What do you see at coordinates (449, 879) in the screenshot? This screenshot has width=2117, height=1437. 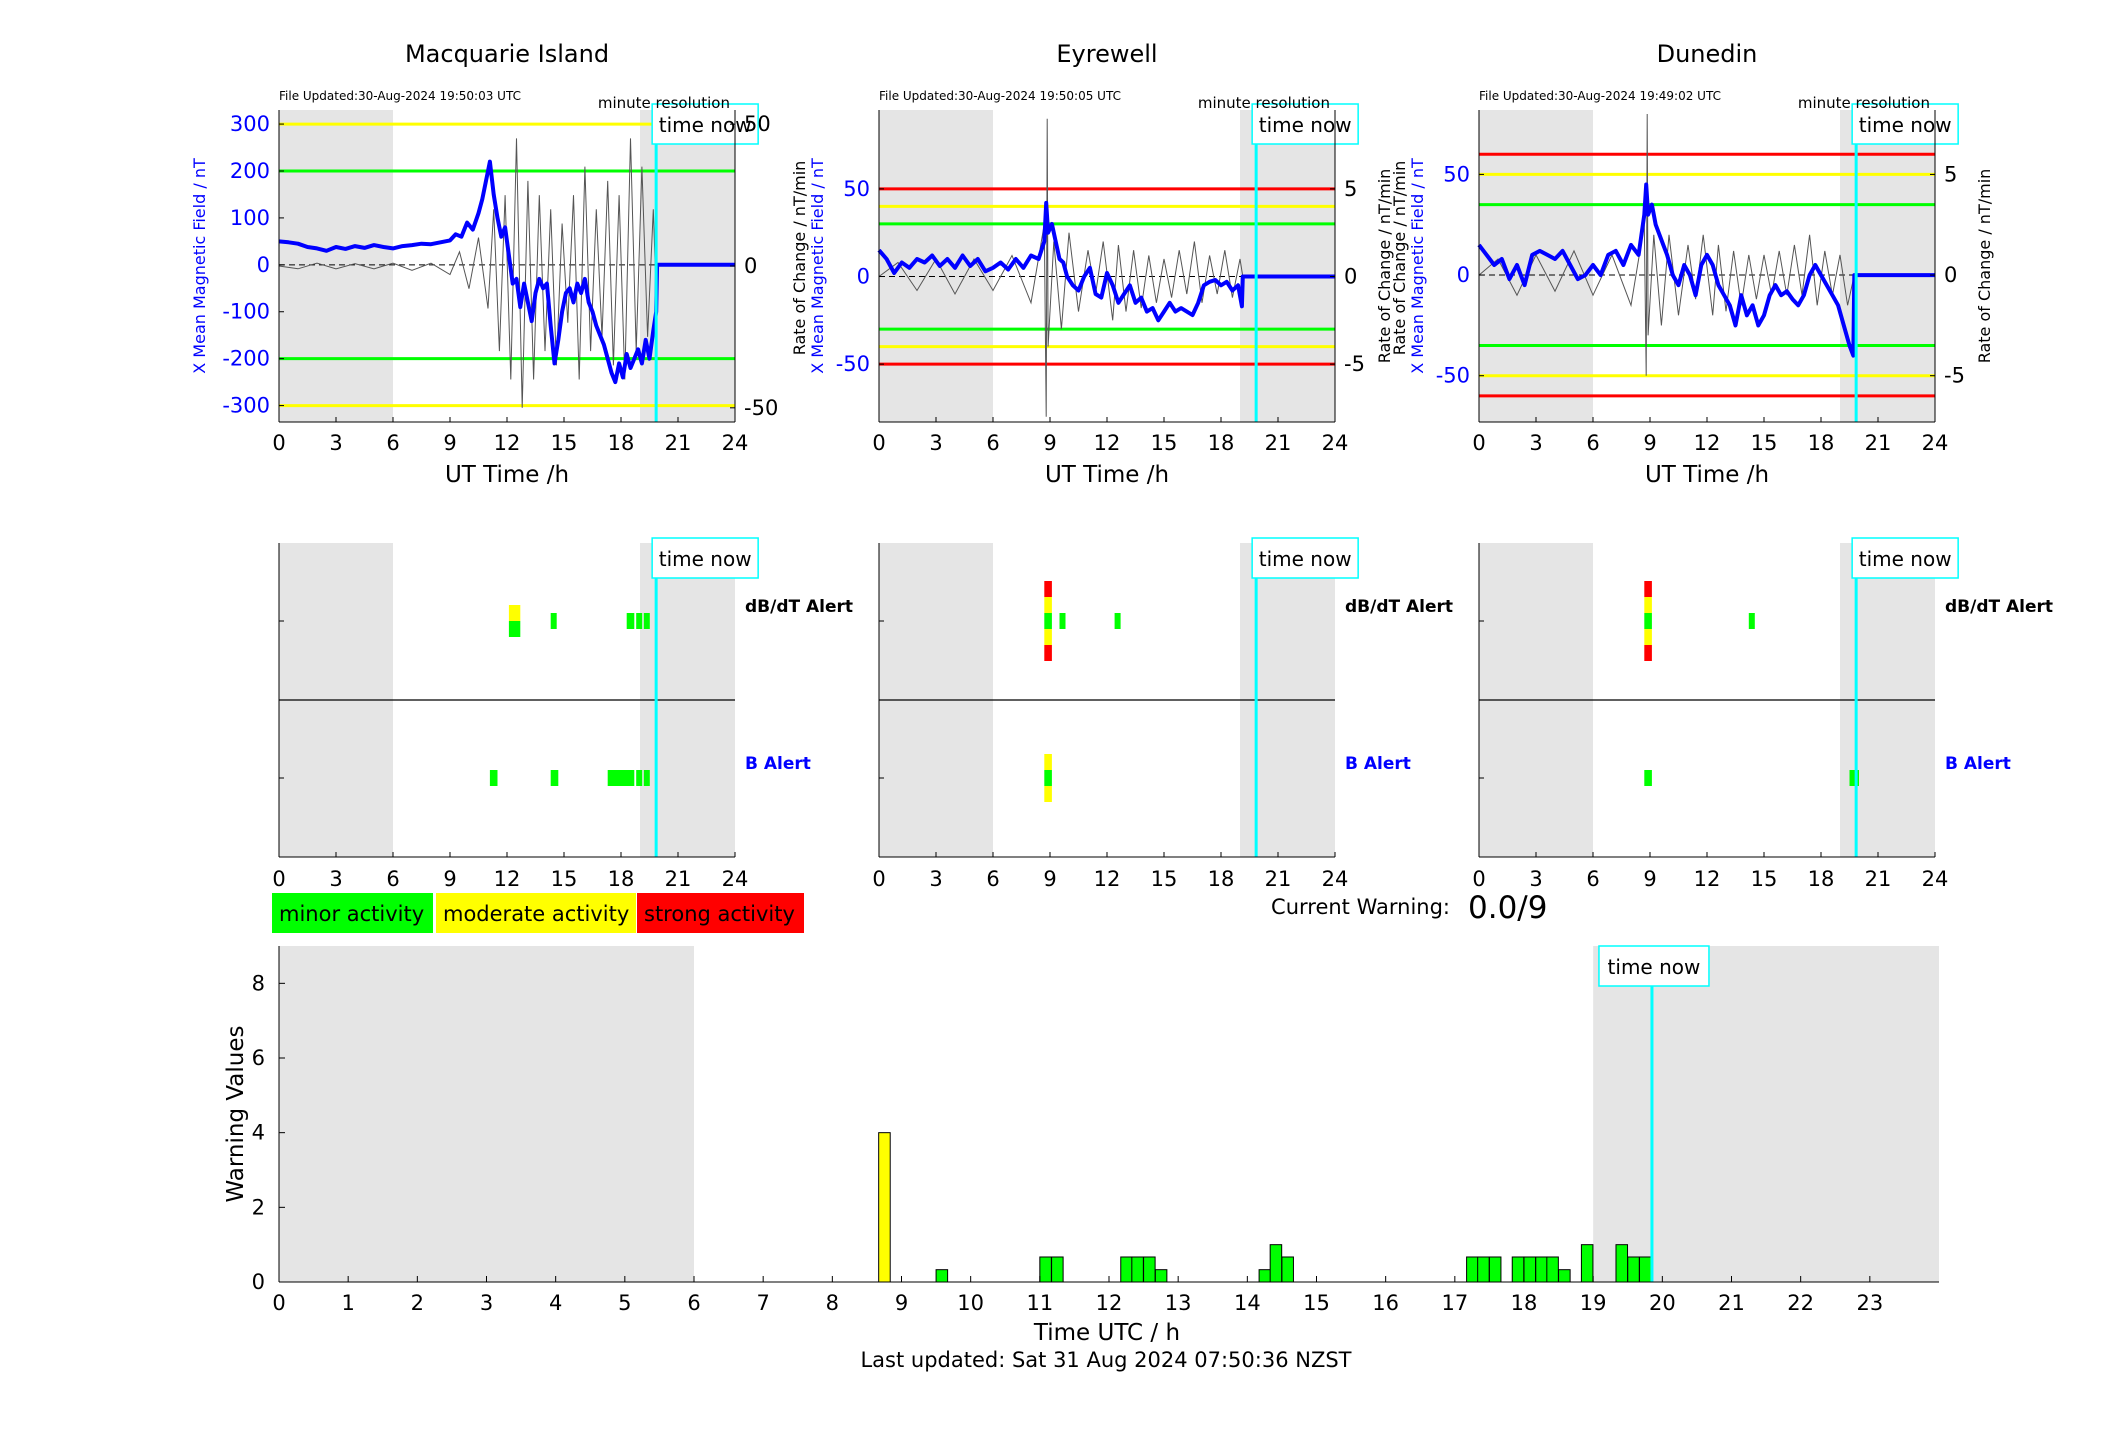 I see `alert-x-tick-label: 9` at bounding box center [449, 879].